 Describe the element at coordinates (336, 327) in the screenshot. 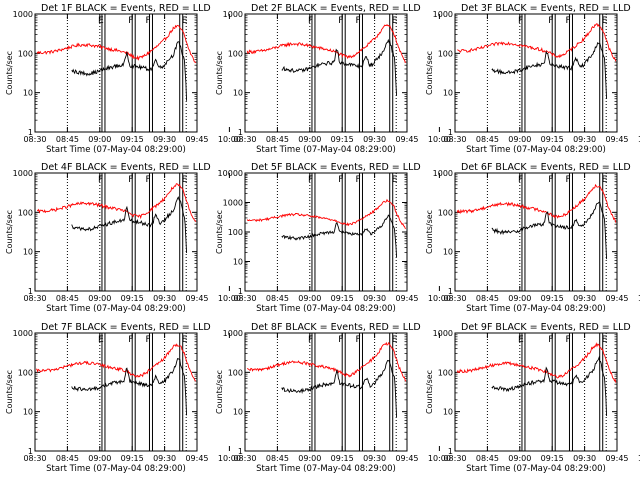

I see `chart-title: Det 8F BLACK = Events, RED = LLD` at that location.